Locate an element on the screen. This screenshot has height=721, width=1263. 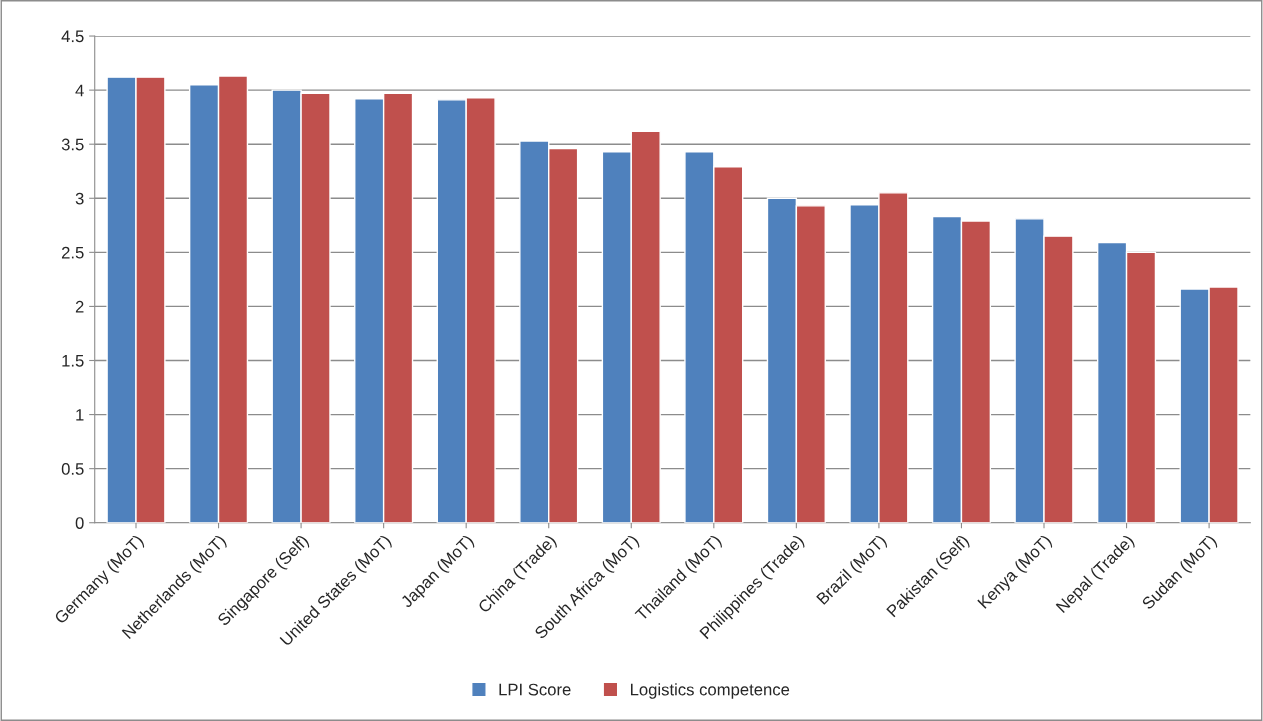
y-tick-label: 0.5 is located at coordinates (72, 469).